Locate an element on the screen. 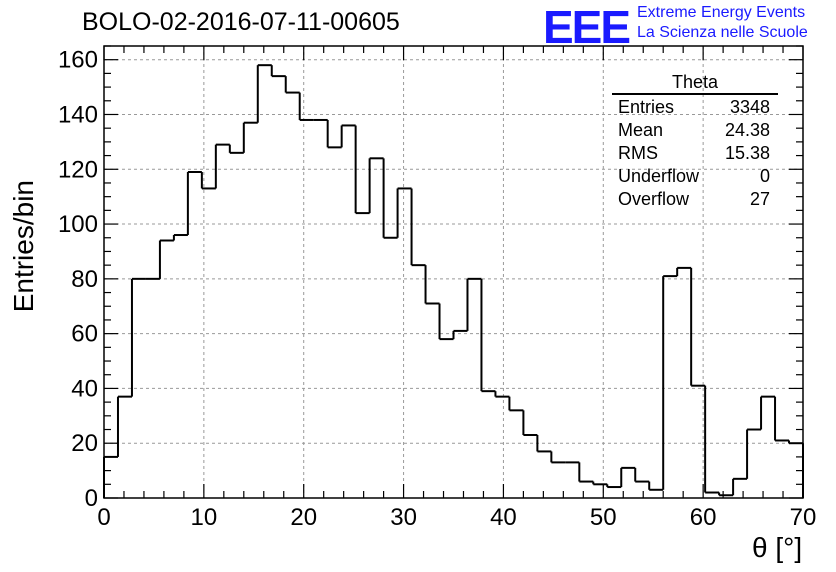  stats-title: Theta is located at coordinates (695, 83).